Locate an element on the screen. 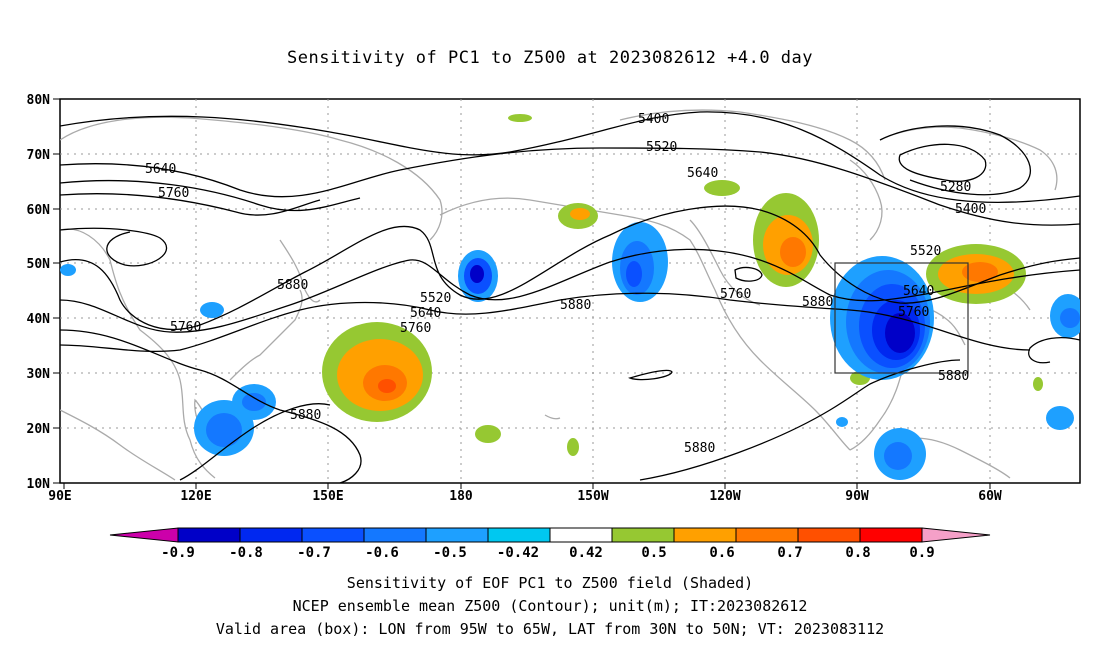  colorbar-label: -0.7 is located at coordinates (314, 553).